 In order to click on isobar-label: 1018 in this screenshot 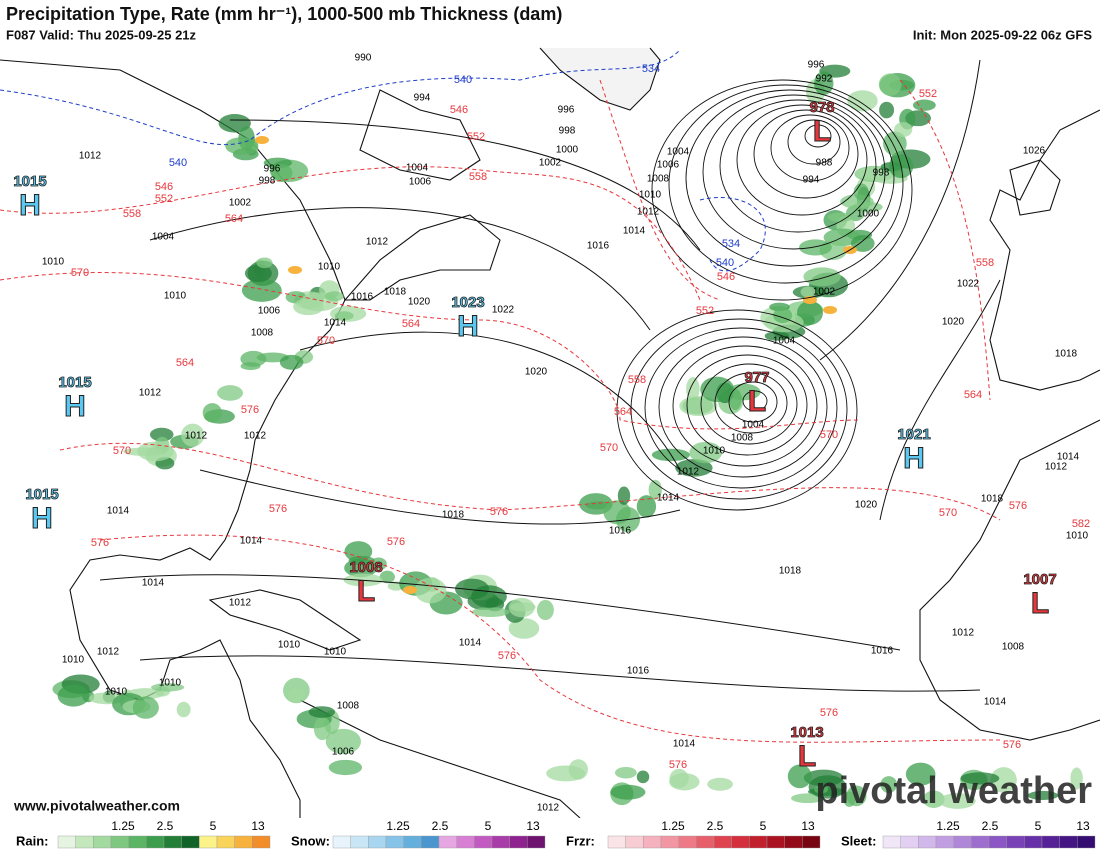, I will do `click(1066, 354)`.